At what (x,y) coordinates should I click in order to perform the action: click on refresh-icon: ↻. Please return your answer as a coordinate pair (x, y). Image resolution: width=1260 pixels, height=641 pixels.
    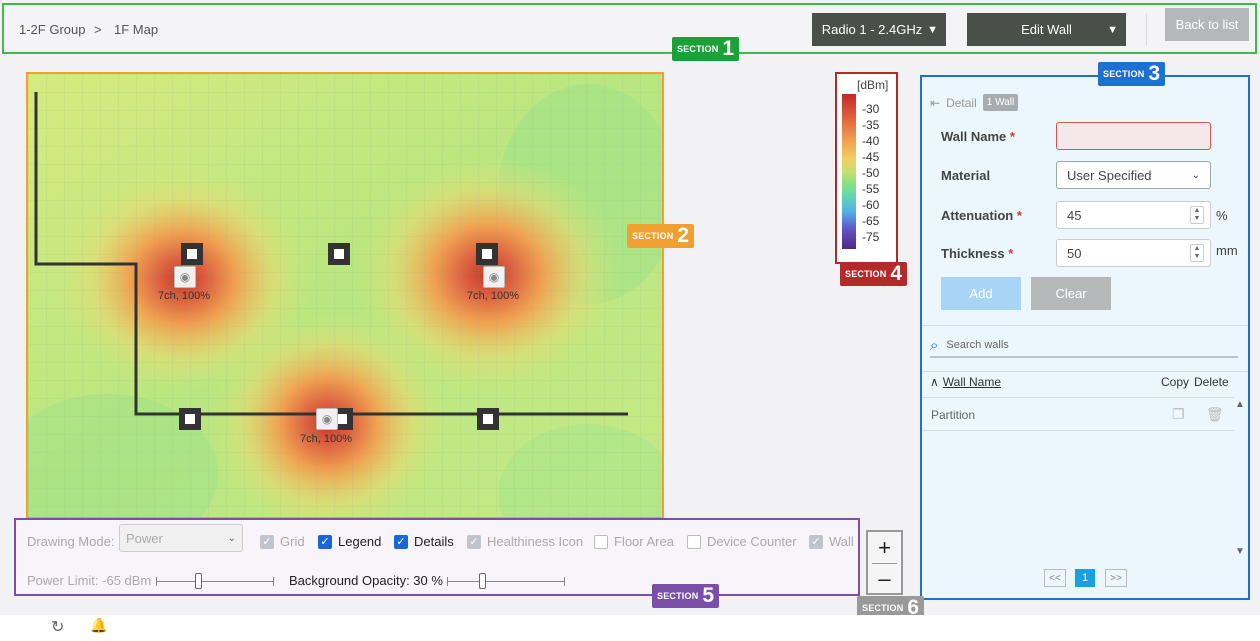
    Looking at the image, I should click on (58, 627).